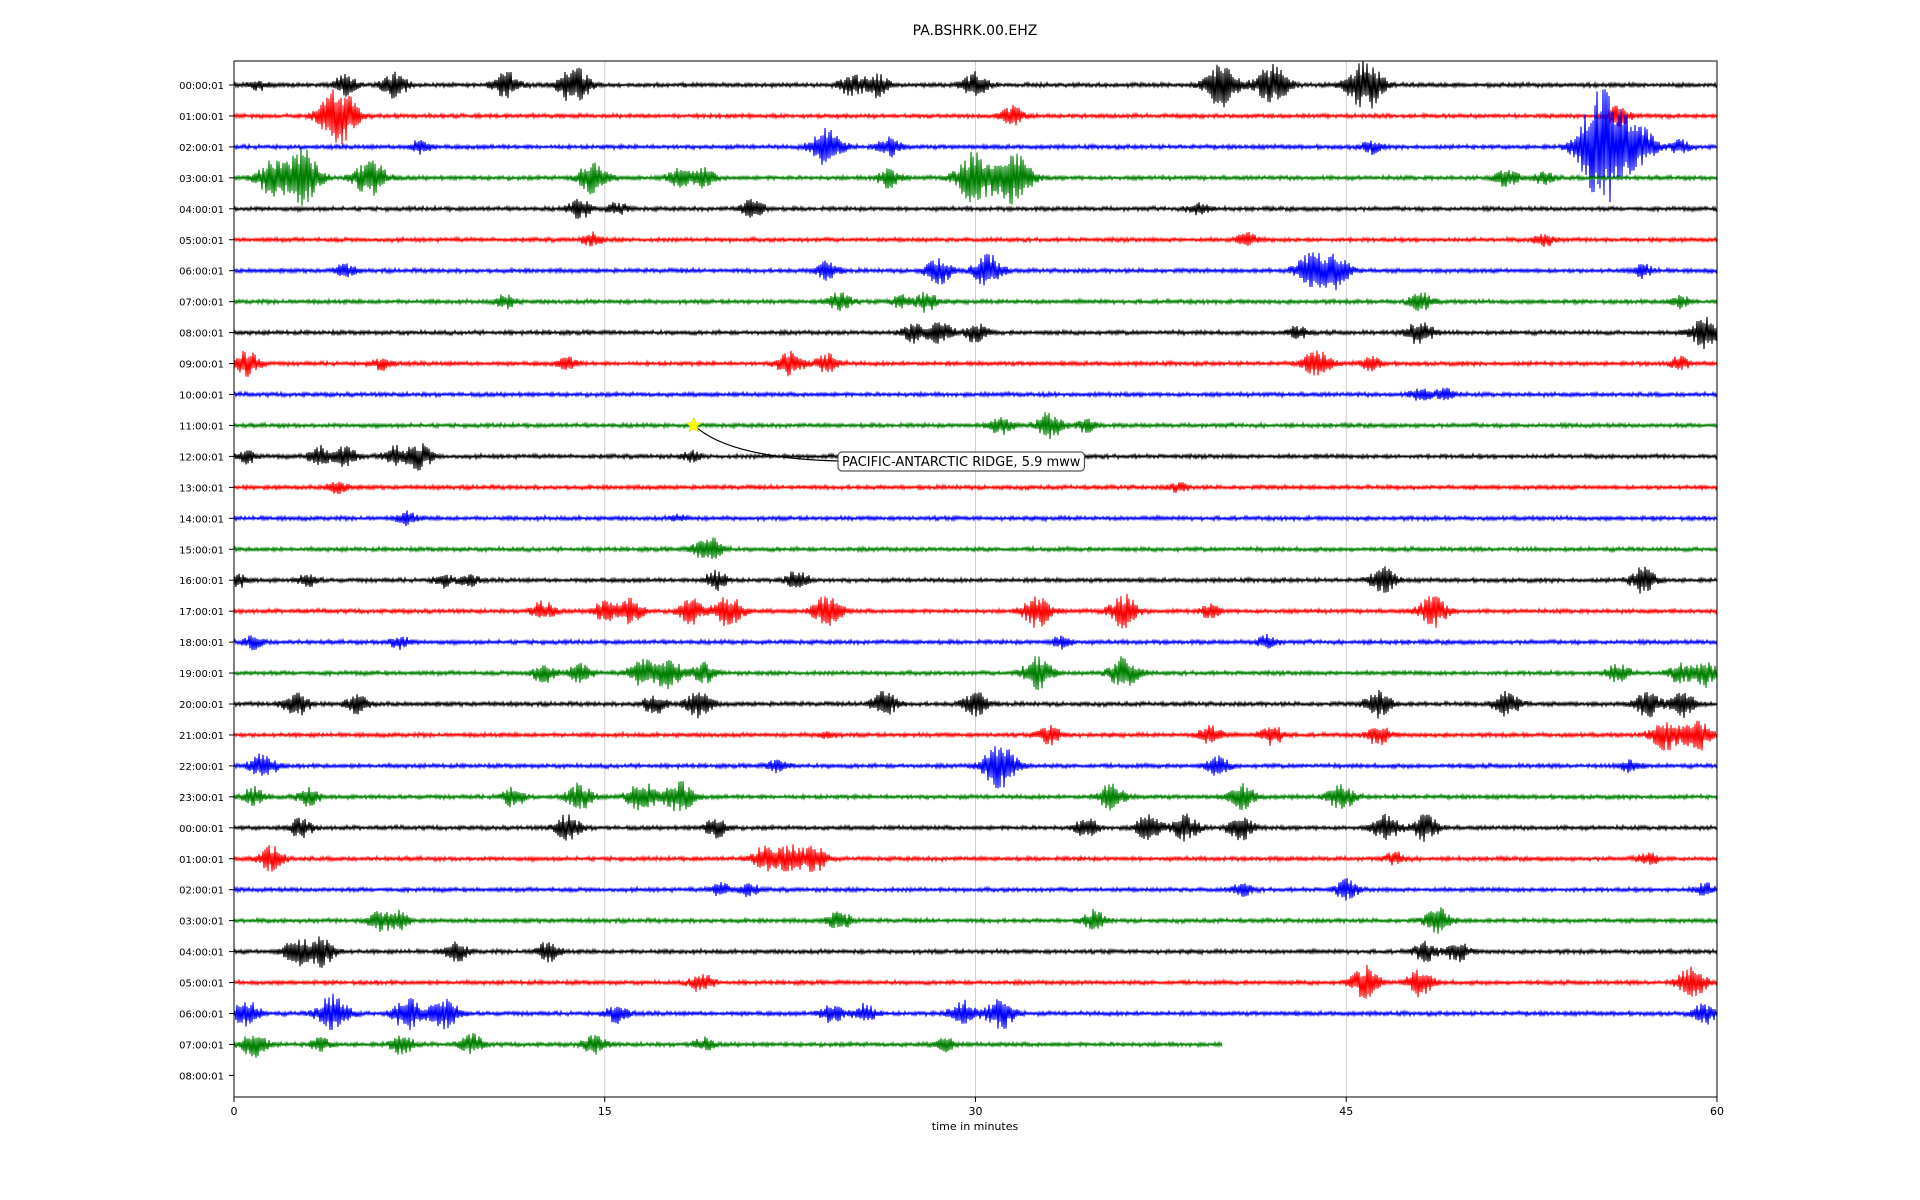  What do you see at coordinates (201, 365) in the screenshot?
I see `row-time-label: 09:00:01` at bounding box center [201, 365].